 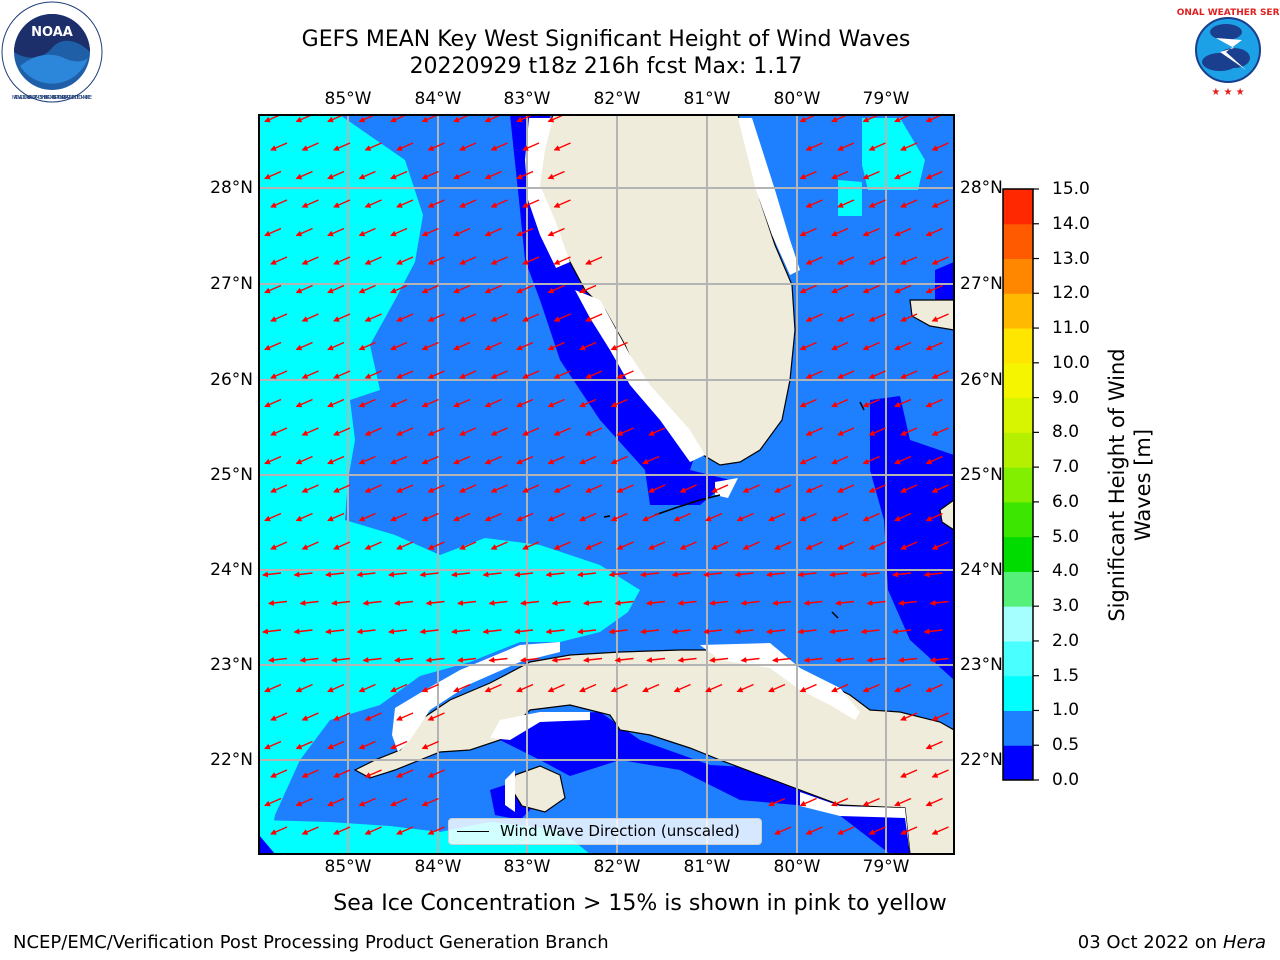 I want to click on tick-label: 83°W, so click(x=527, y=867).